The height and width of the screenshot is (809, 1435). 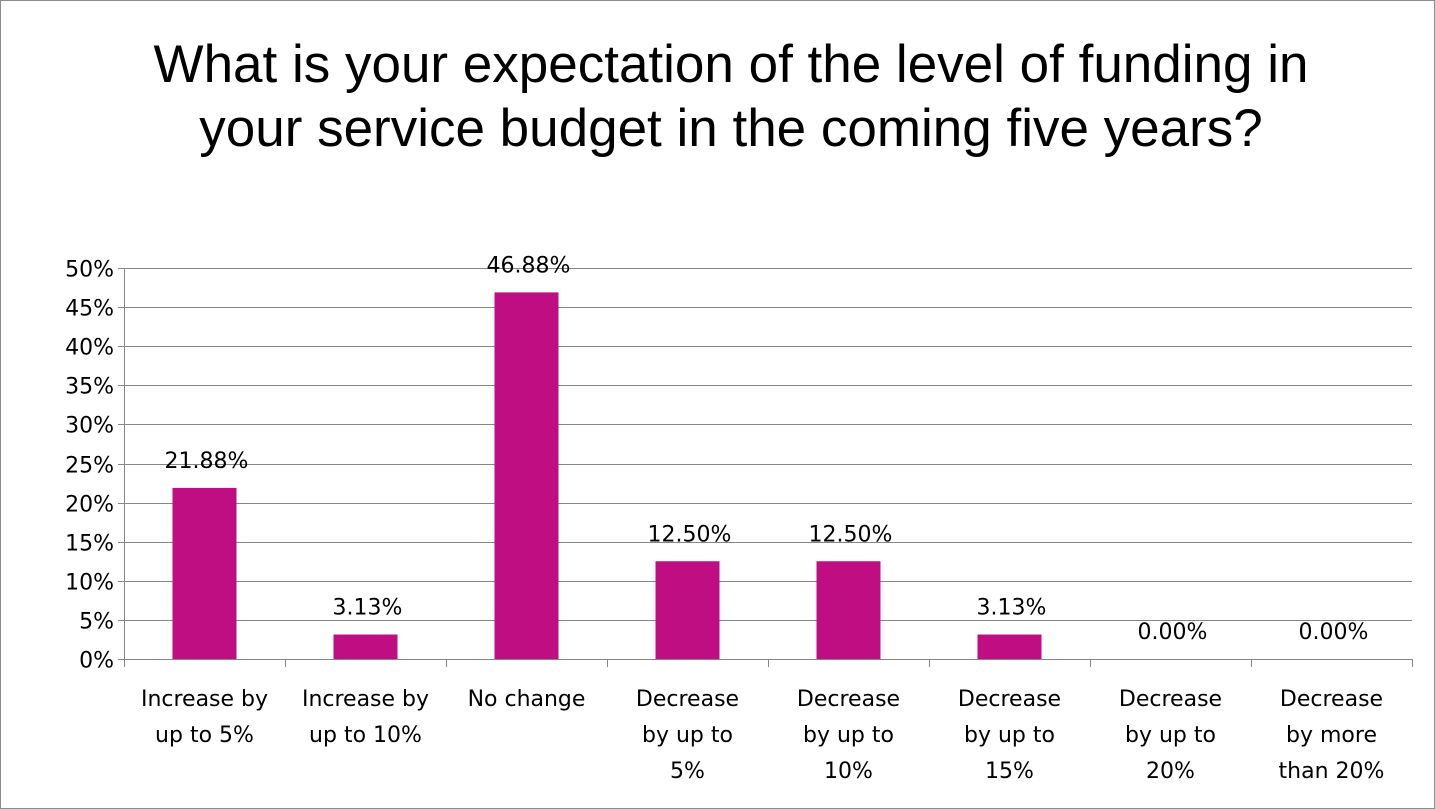 What do you see at coordinates (96, 661) in the screenshot?
I see `y-tick-label: 0%` at bounding box center [96, 661].